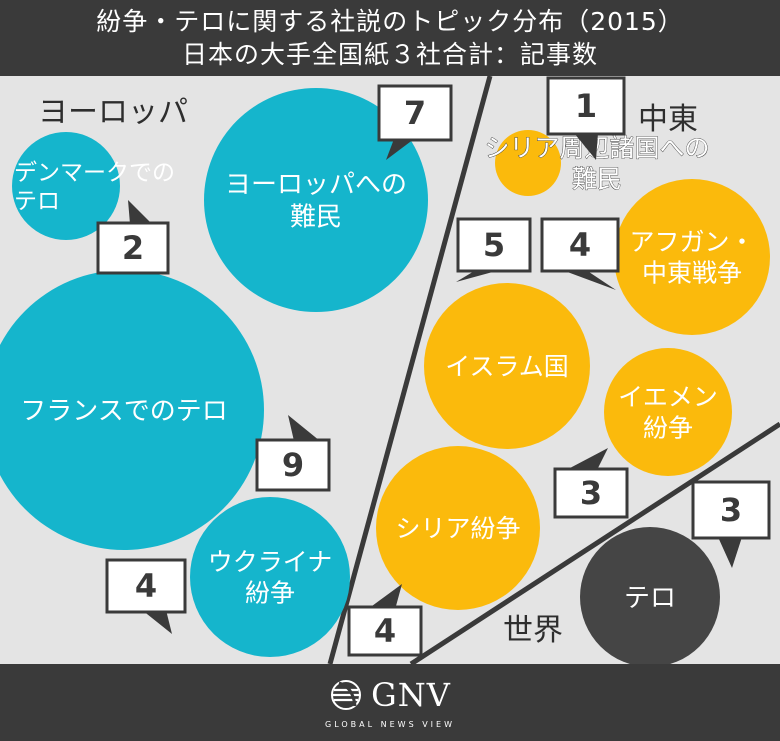 This screenshot has height=741, width=780. Describe the element at coordinates (113, 112) in the screenshot. I see `region-label: ヨーロッパ` at that location.